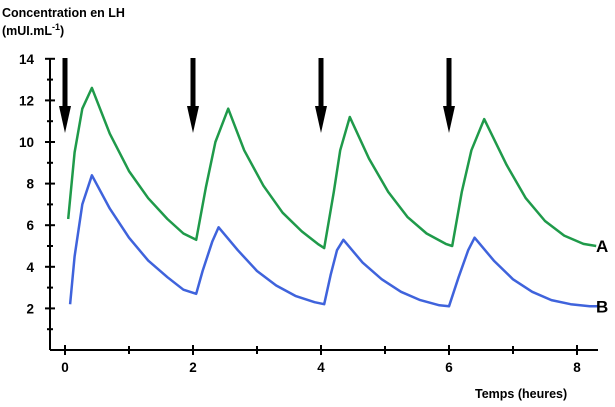 The height and width of the screenshot is (407, 615). I want to click on y-tick-label: 12, so click(26, 100).